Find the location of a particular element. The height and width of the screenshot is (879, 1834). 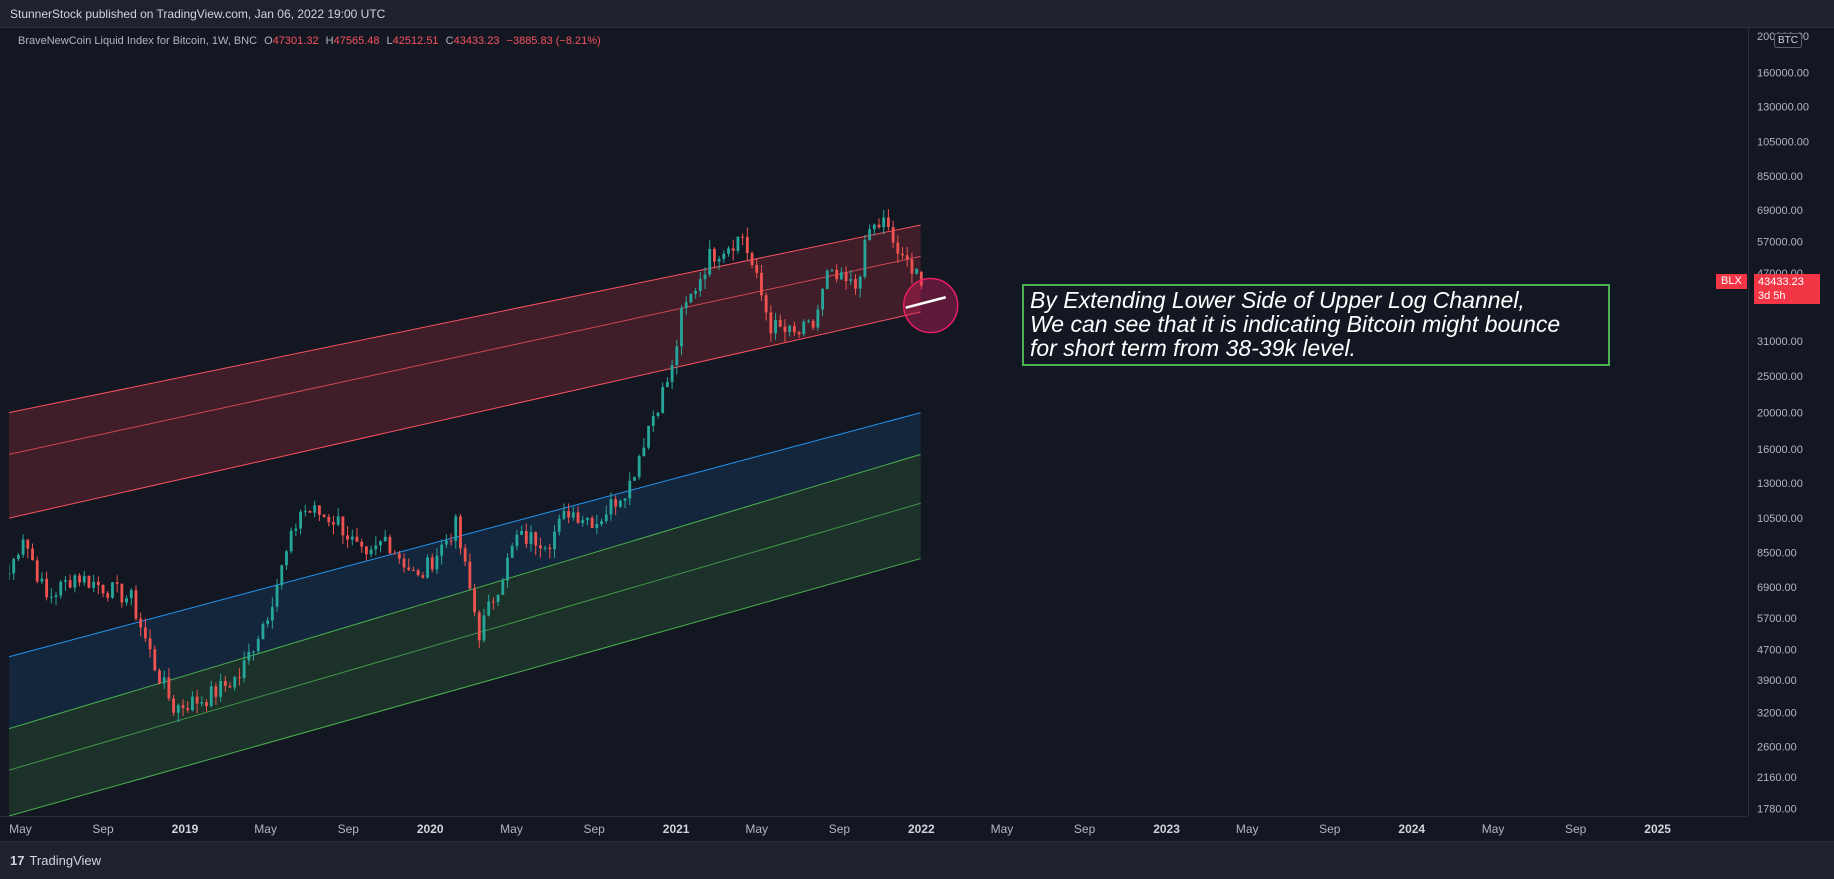

tradingview-logo: 17 TradingView is located at coordinates (55, 860).